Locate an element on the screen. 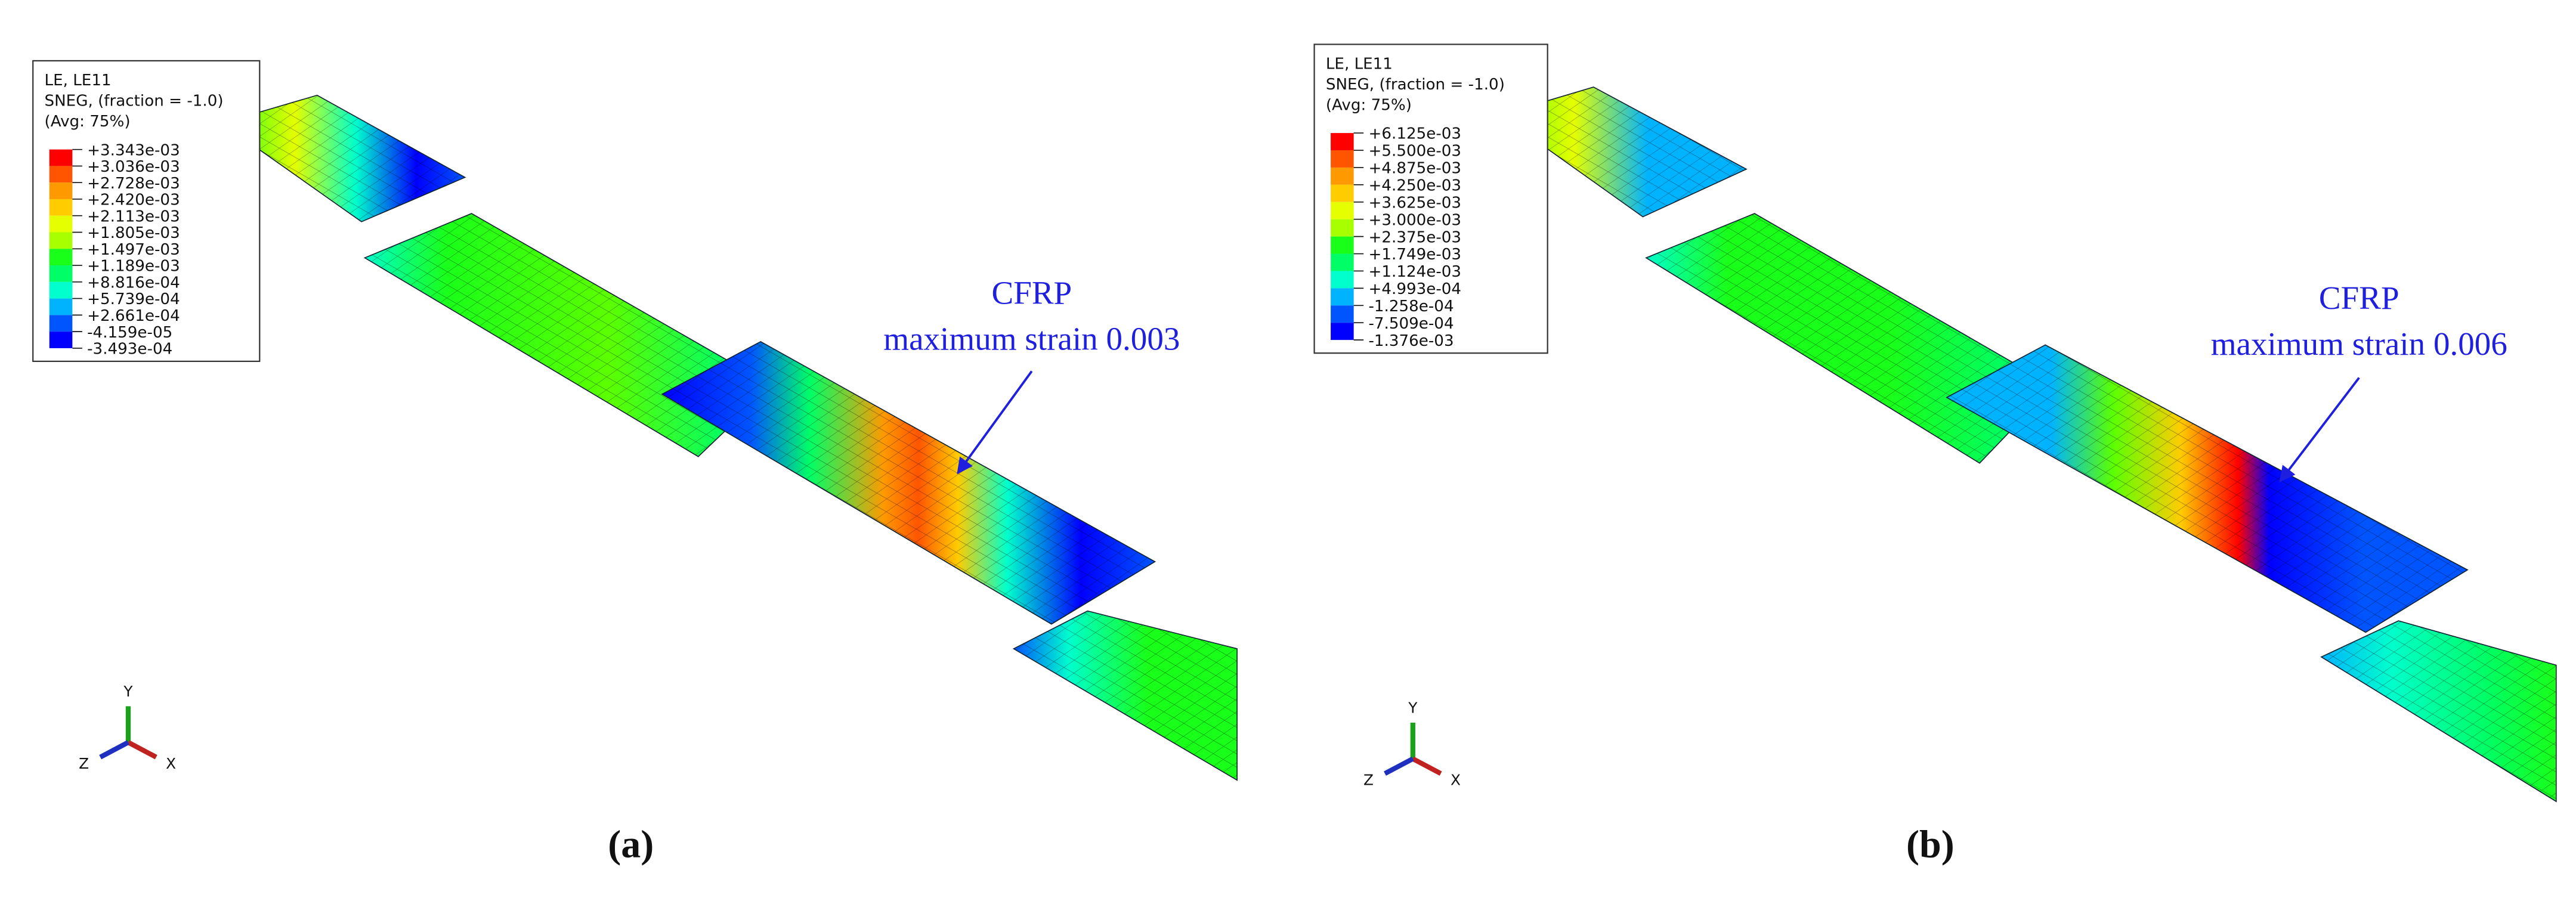  legend-label: +5.739e-04 is located at coordinates (133, 299).